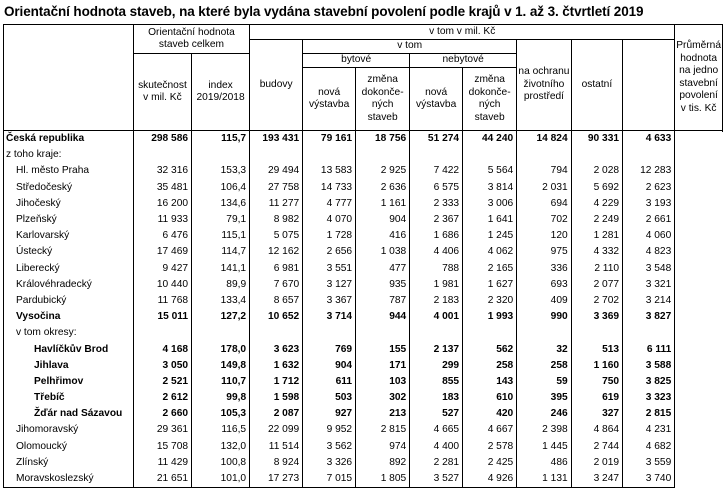 Image resolution: width=723 pixels, height=489 pixels. What do you see at coordinates (490, 220) in the screenshot?
I see `cell-value: 1 641` at bounding box center [490, 220].